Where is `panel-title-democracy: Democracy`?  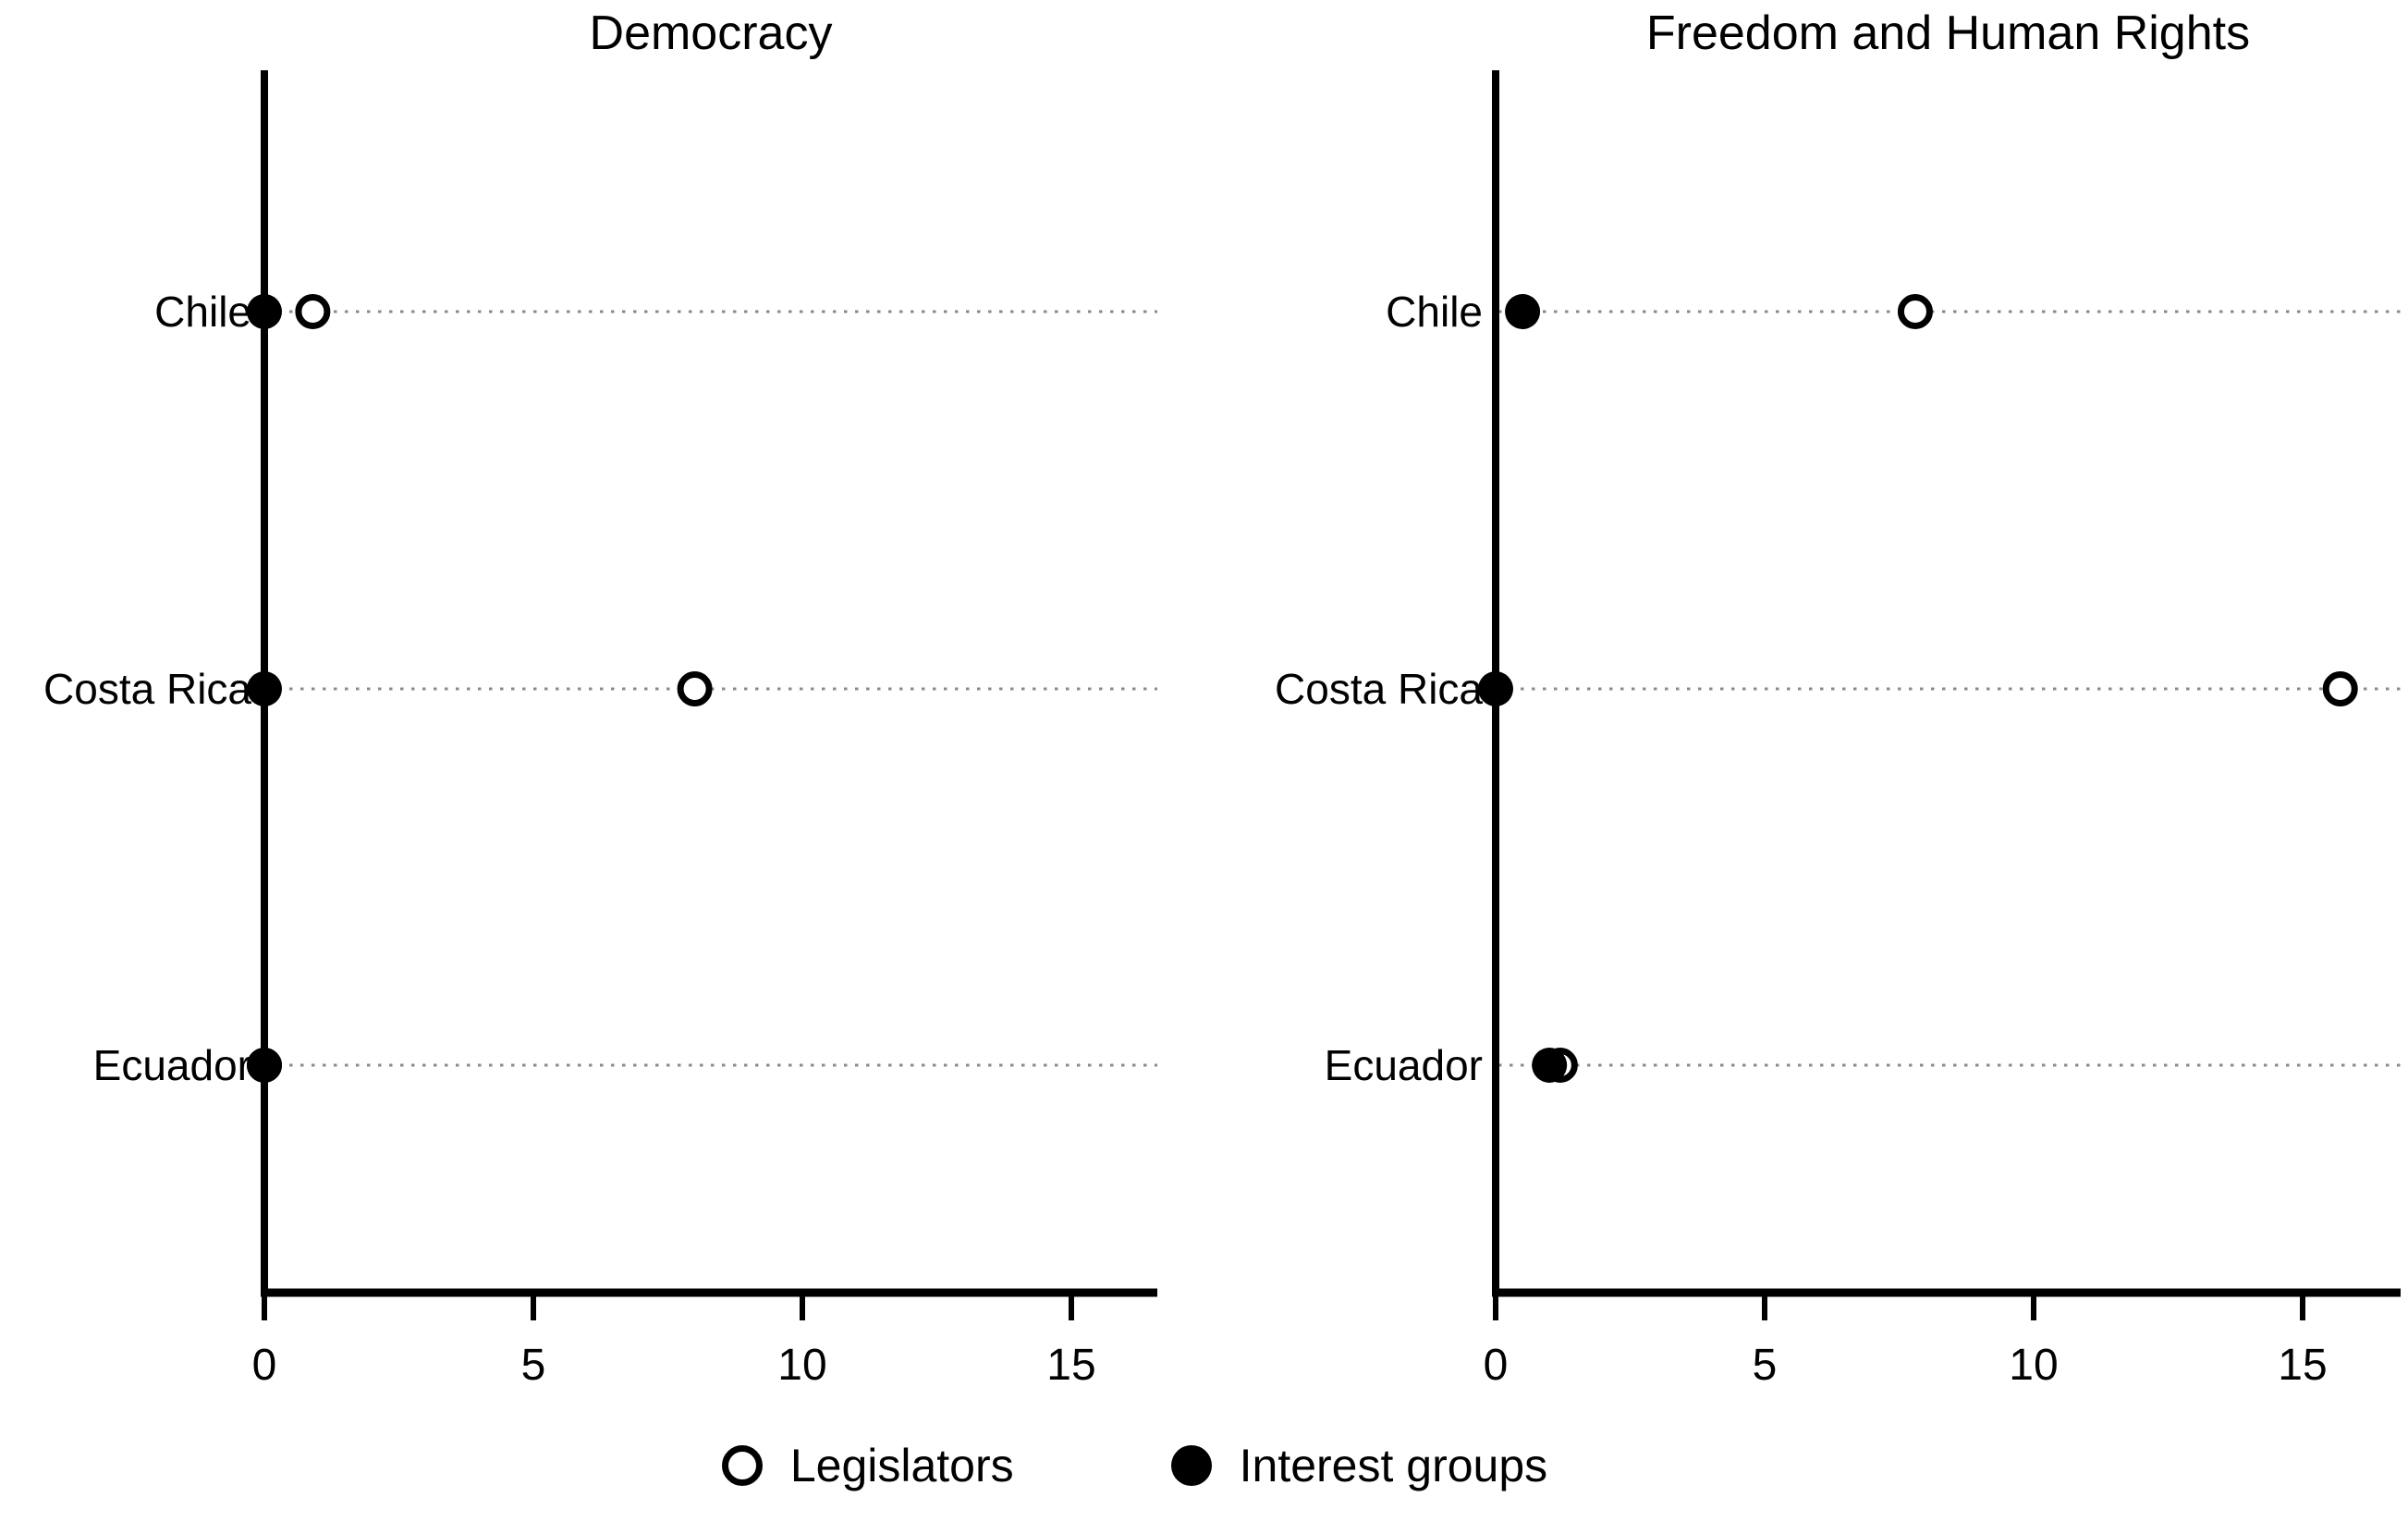
panel-title-democracy: Democracy is located at coordinates (711, 33).